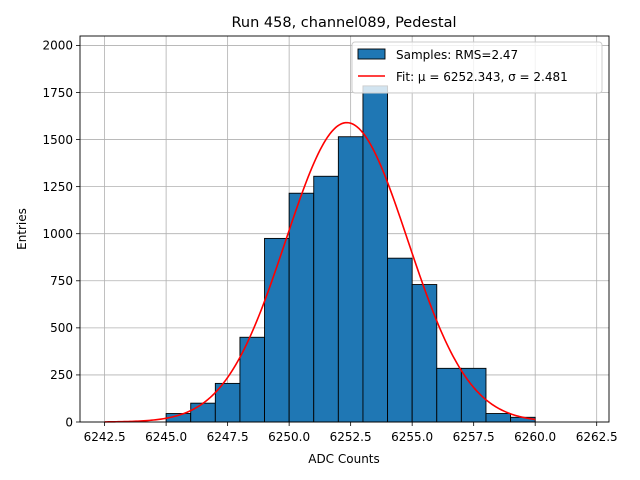  What do you see at coordinates (597, 437) in the screenshot?
I see `x-tick-label: 6262.5` at bounding box center [597, 437].